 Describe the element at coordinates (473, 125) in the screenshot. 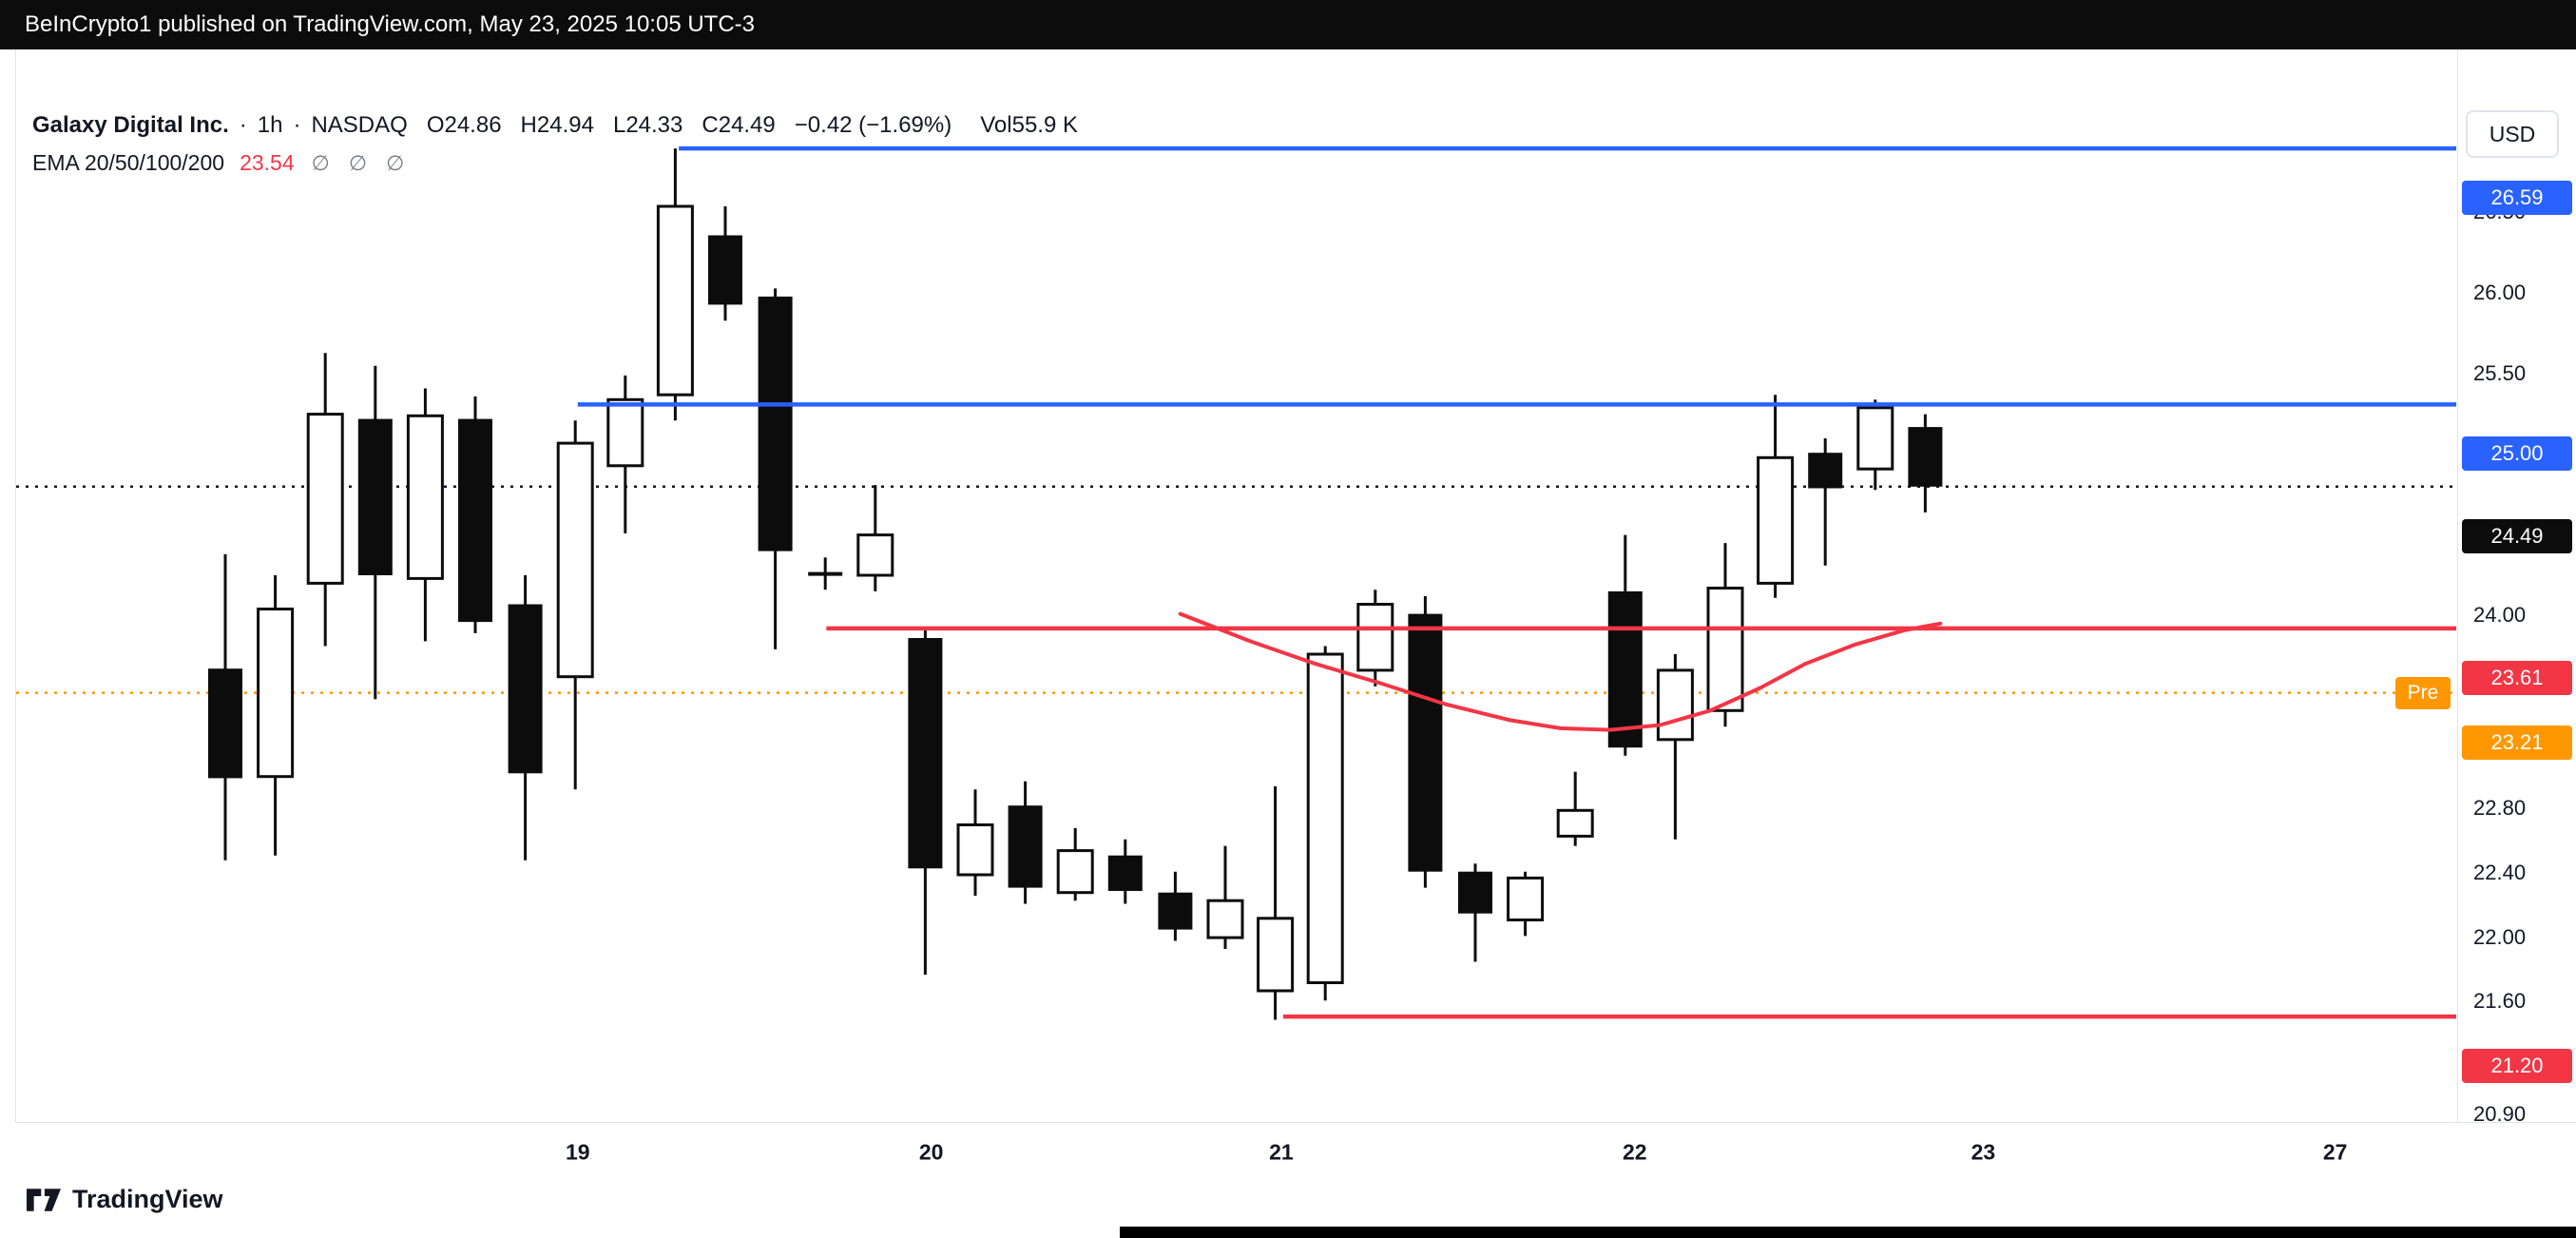

I see `open-value: 24.86` at that location.